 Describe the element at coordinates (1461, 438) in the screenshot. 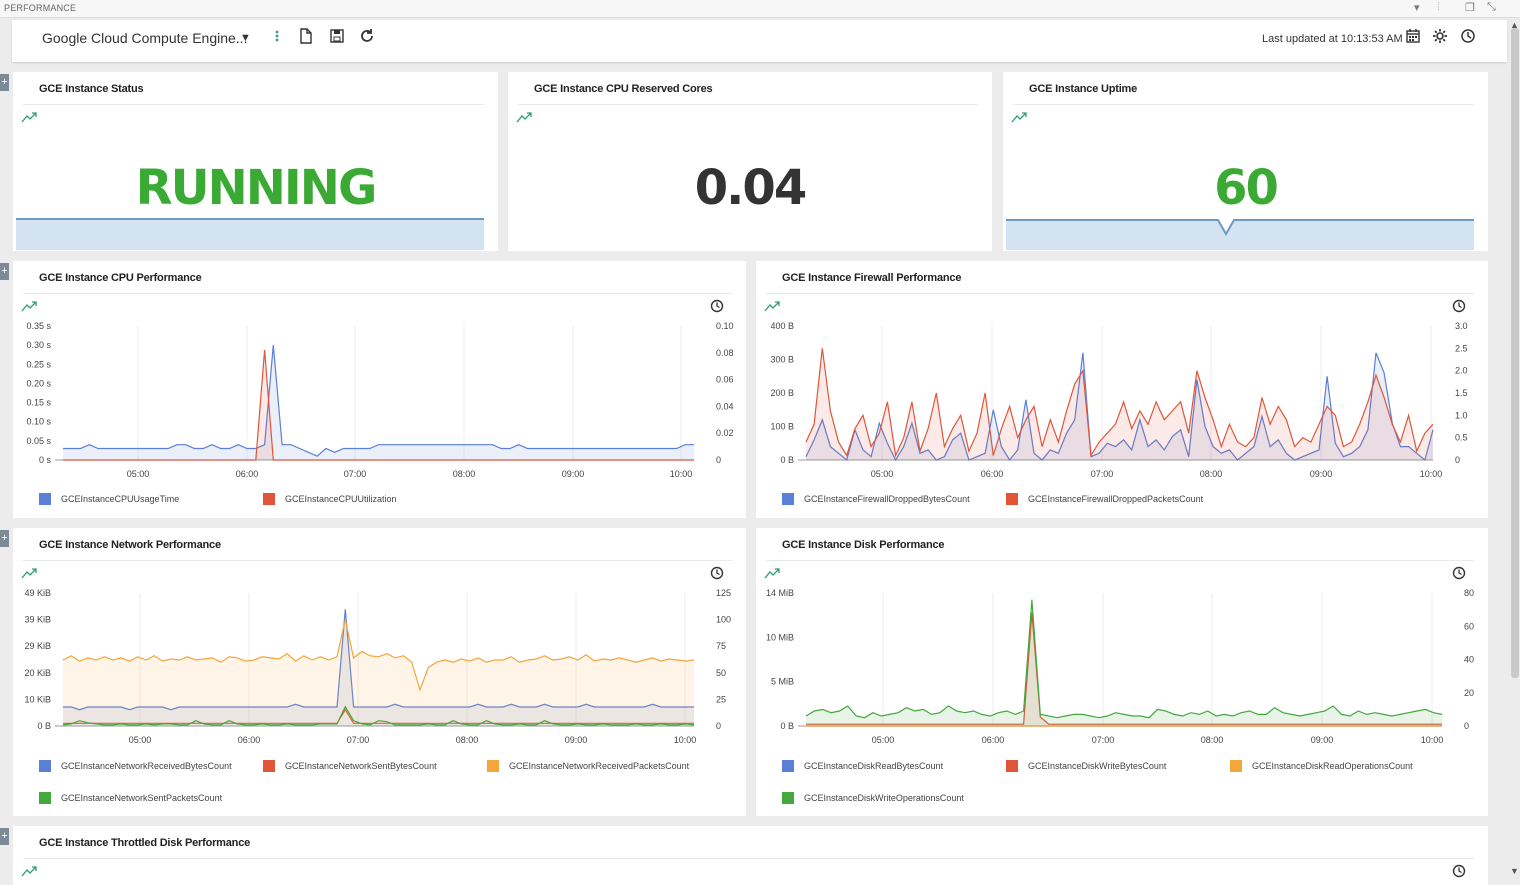

I see `y-right-tick-label: 0.5` at that location.